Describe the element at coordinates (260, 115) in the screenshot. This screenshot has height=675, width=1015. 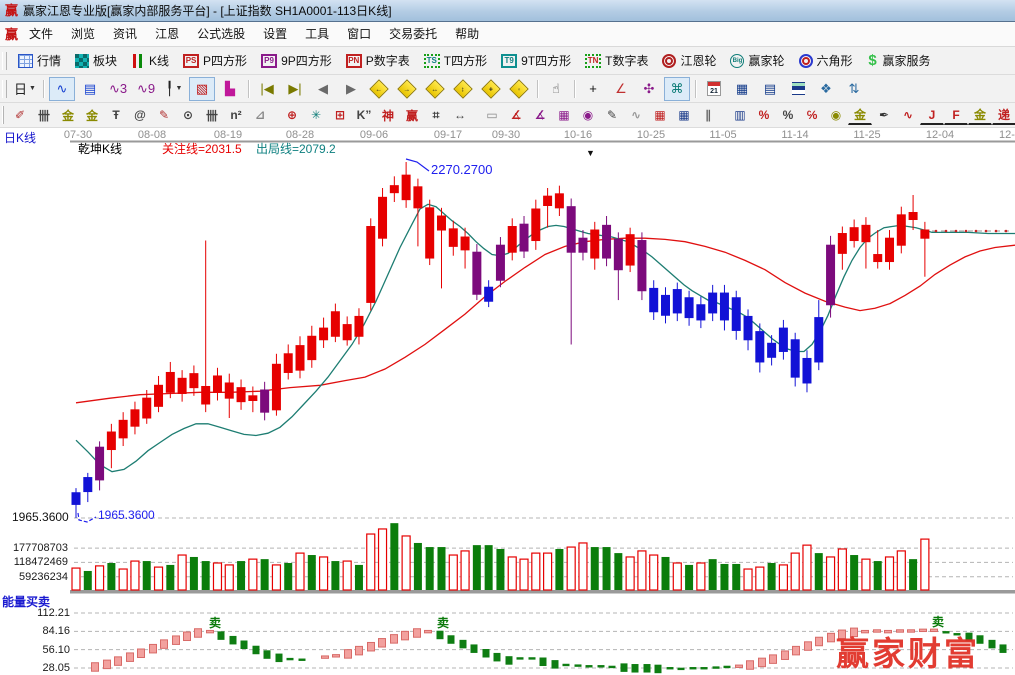
I see `angle-ruler-icon: ⊿` at that location.